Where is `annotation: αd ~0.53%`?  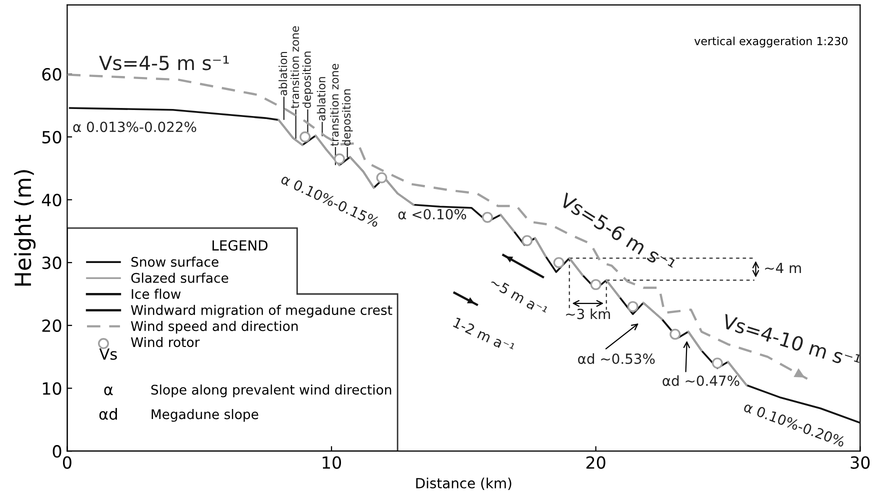
annotation: αd ~0.53% is located at coordinates (616, 358).